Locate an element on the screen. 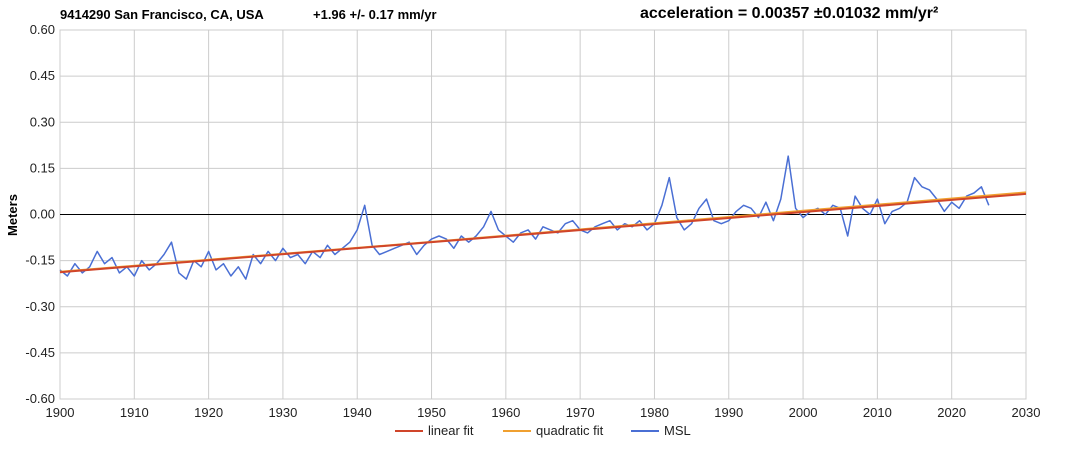 The height and width of the screenshot is (450, 1067). x-tick-label: 1990 is located at coordinates (728, 412).